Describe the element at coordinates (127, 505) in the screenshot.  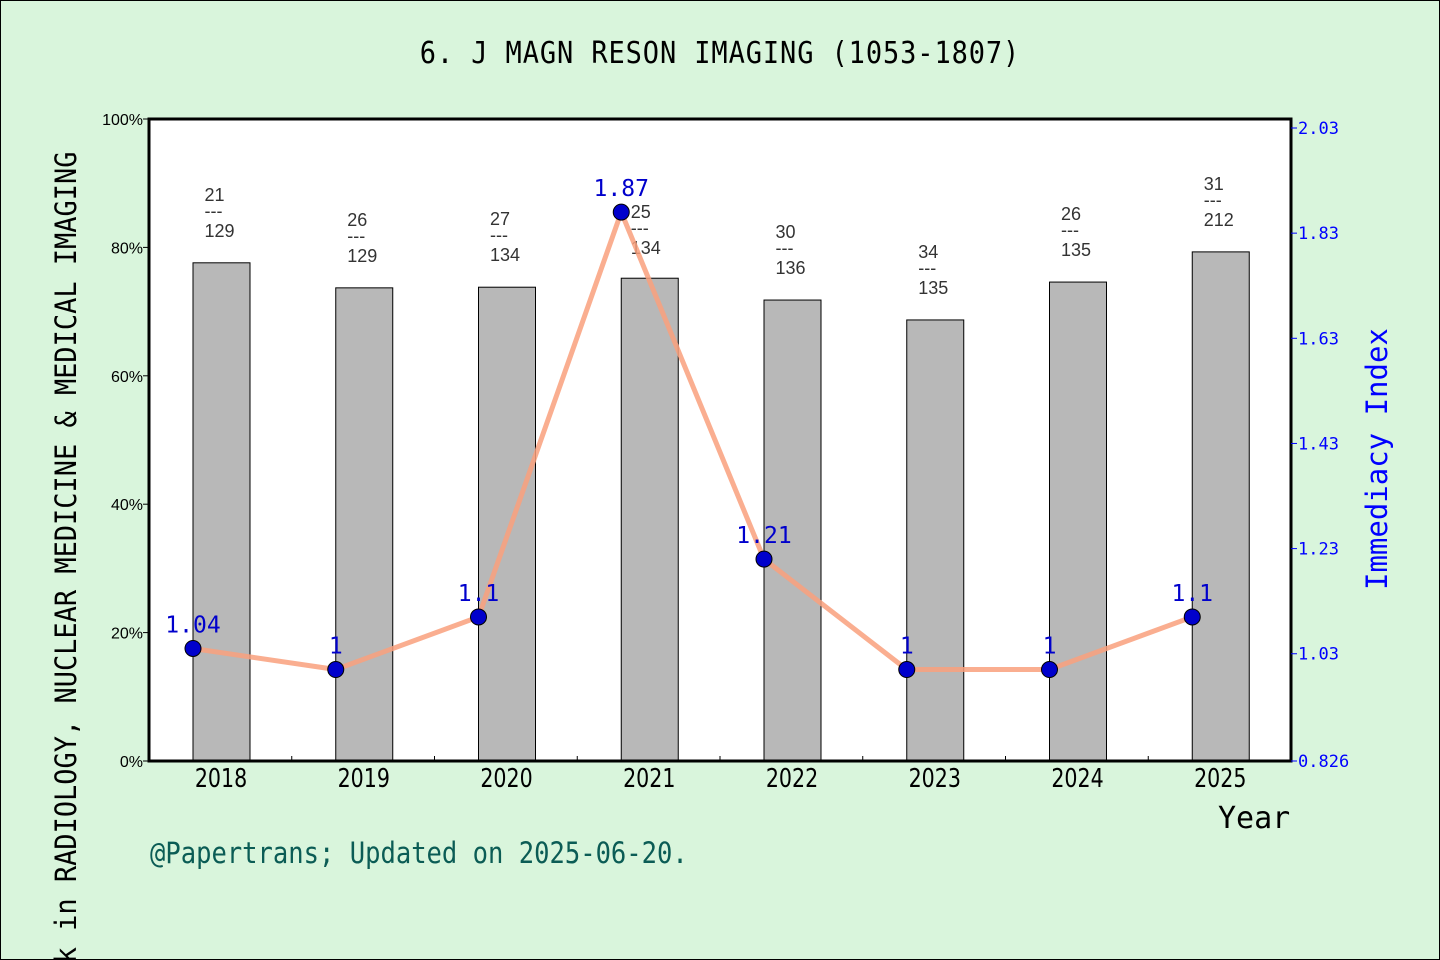
I see `left-tick-label: 40%` at that location.